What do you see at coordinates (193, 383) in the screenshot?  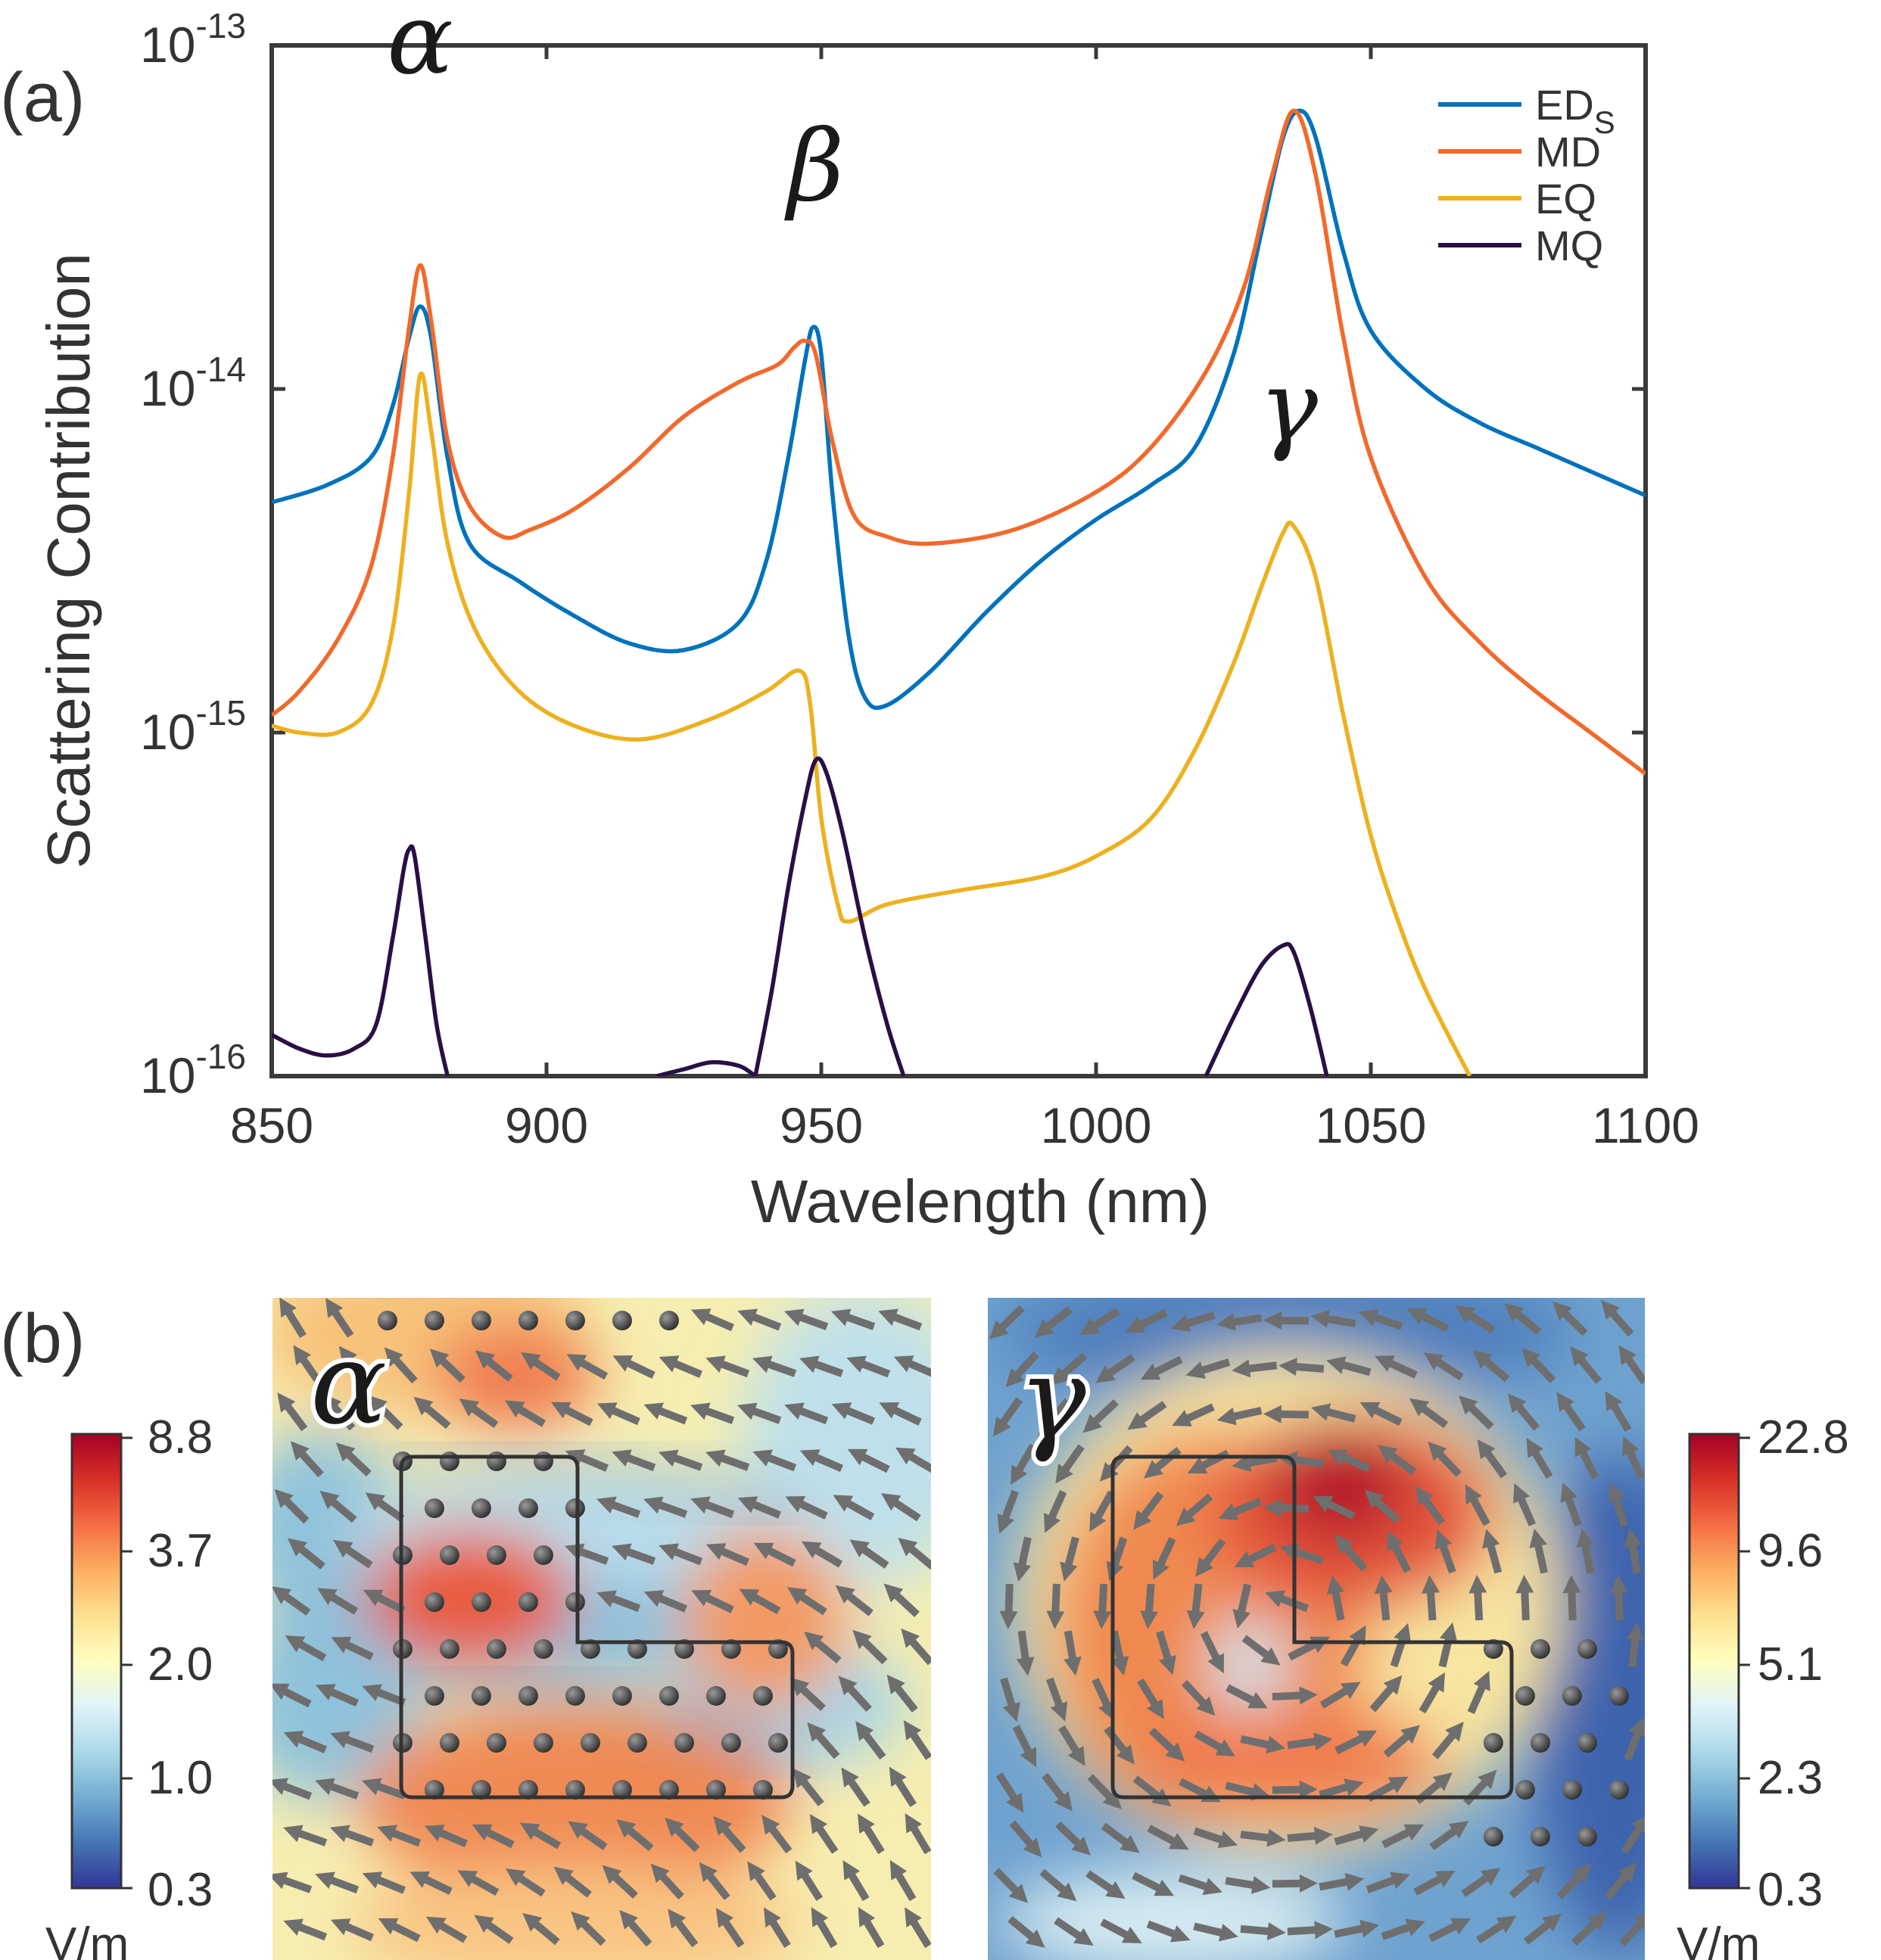 I see `y-tick-label: 10-14` at bounding box center [193, 383].